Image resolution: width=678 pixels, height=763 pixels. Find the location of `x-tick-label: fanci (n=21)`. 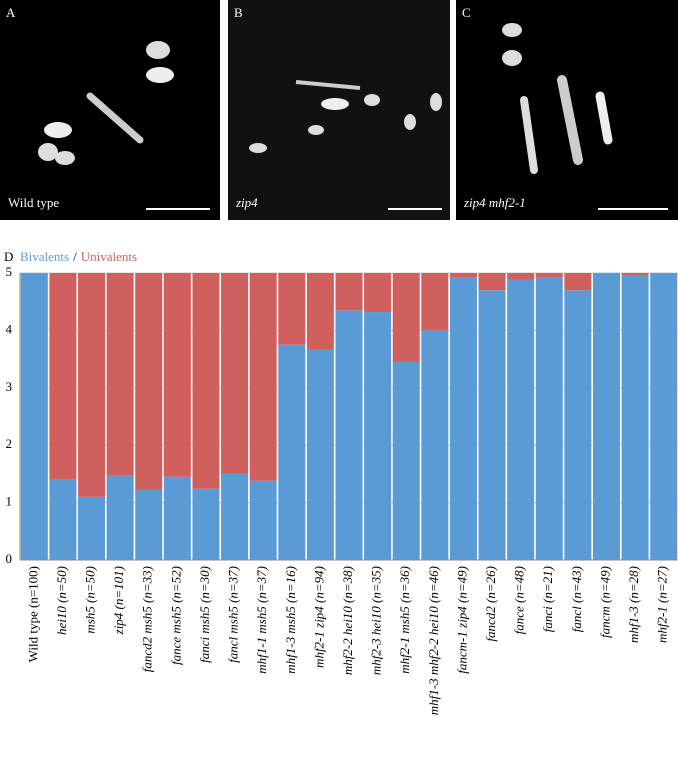

x-tick-label: fanci (n=21) is located at coordinates (547, 599).